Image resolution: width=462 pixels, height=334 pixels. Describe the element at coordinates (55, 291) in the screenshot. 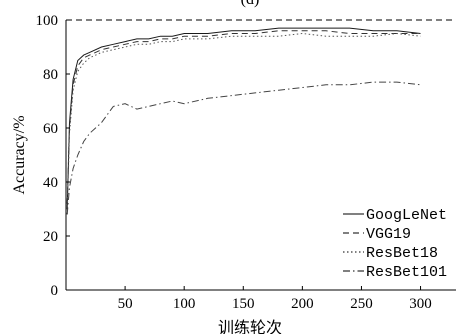

I see `y-tick-label: 0` at that location.